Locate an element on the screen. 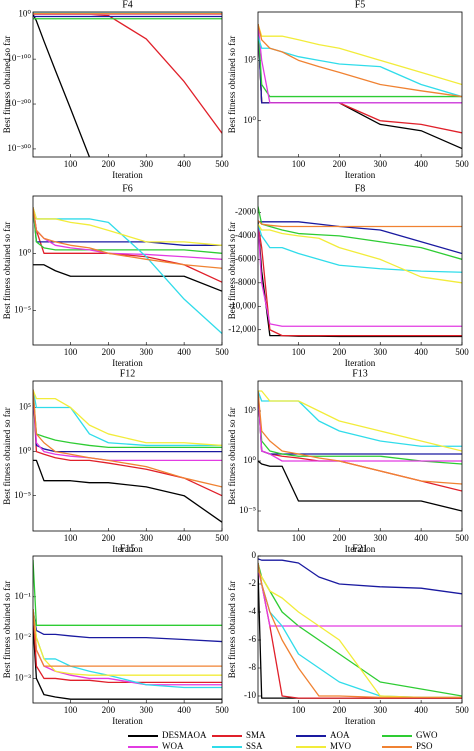  y-tick-label: 10⁻²⁰⁰ is located at coordinates (19, 103).